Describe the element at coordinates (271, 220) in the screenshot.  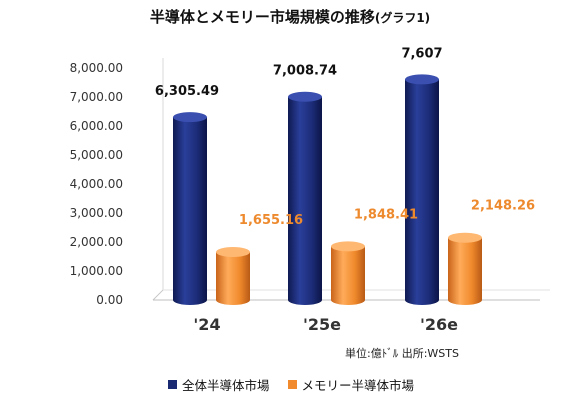
I see `data-label: 1,655.16` at that location.